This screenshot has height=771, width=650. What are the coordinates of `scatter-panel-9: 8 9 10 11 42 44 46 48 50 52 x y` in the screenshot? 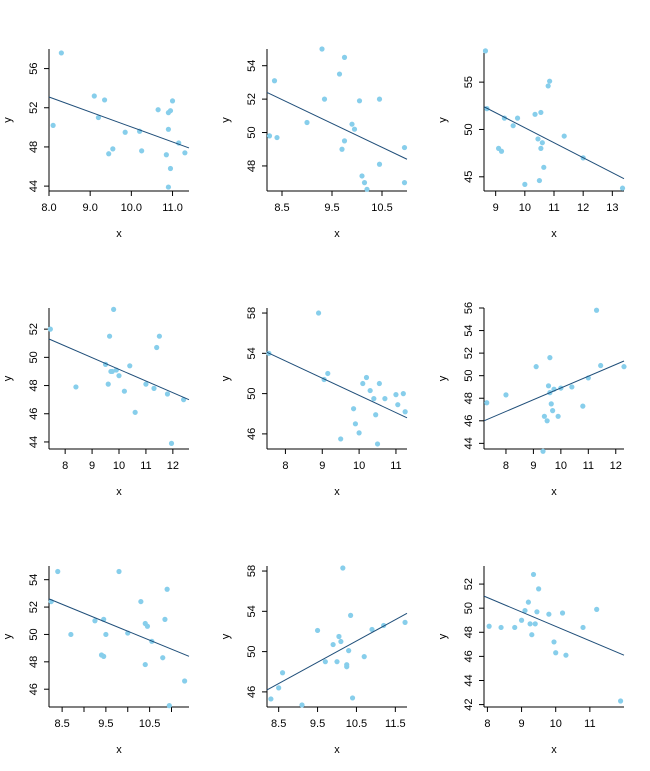 It's located at (531, 661).